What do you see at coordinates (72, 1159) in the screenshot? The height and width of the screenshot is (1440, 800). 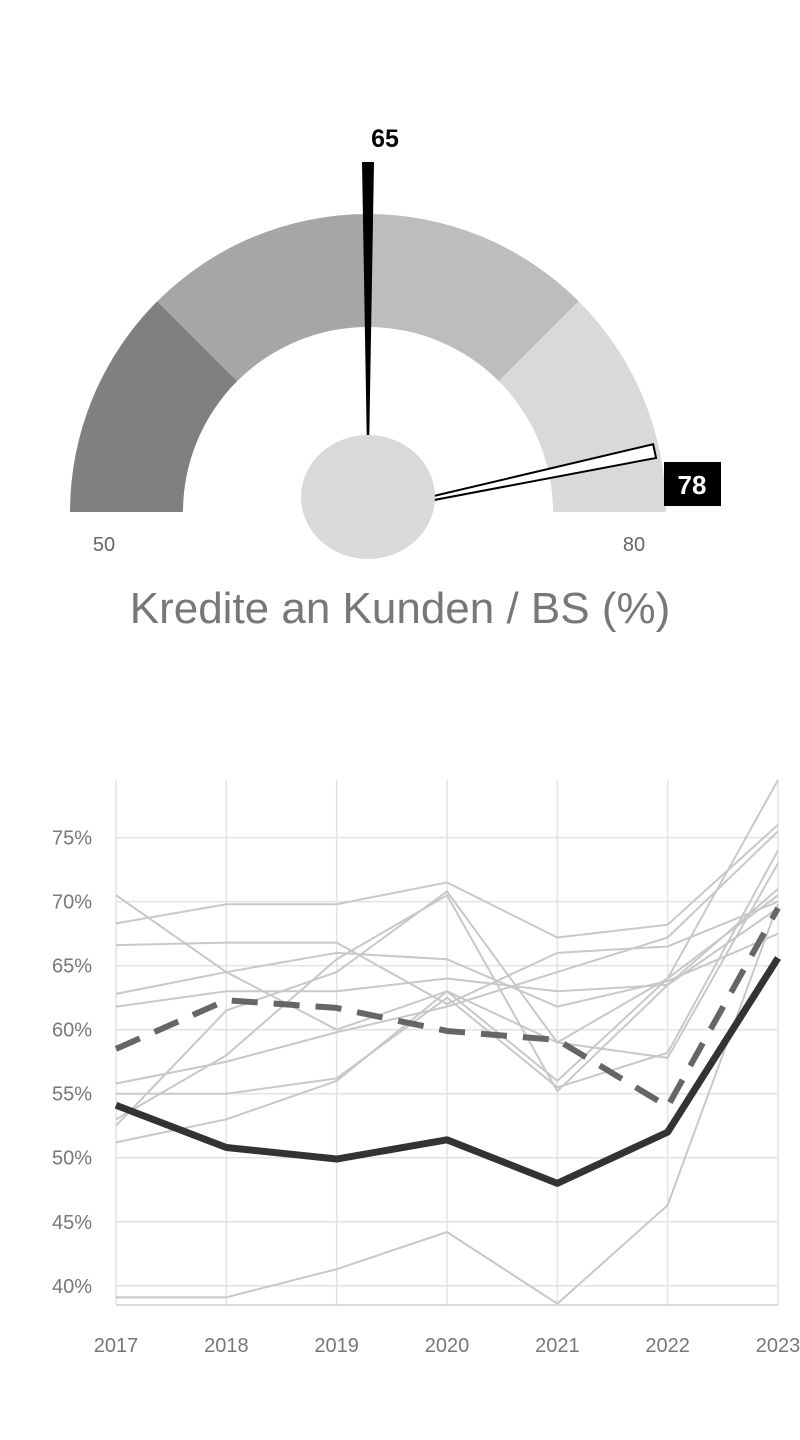 I see `y-tick-label: 50%` at bounding box center [72, 1159].